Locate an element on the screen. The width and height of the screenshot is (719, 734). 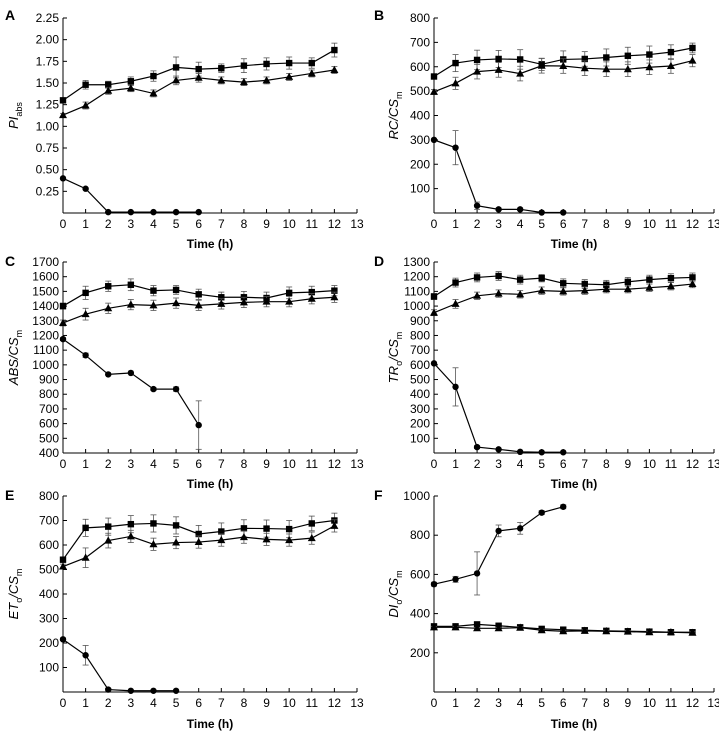
x-tick-label: 2 is located at coordinates (477, 224).